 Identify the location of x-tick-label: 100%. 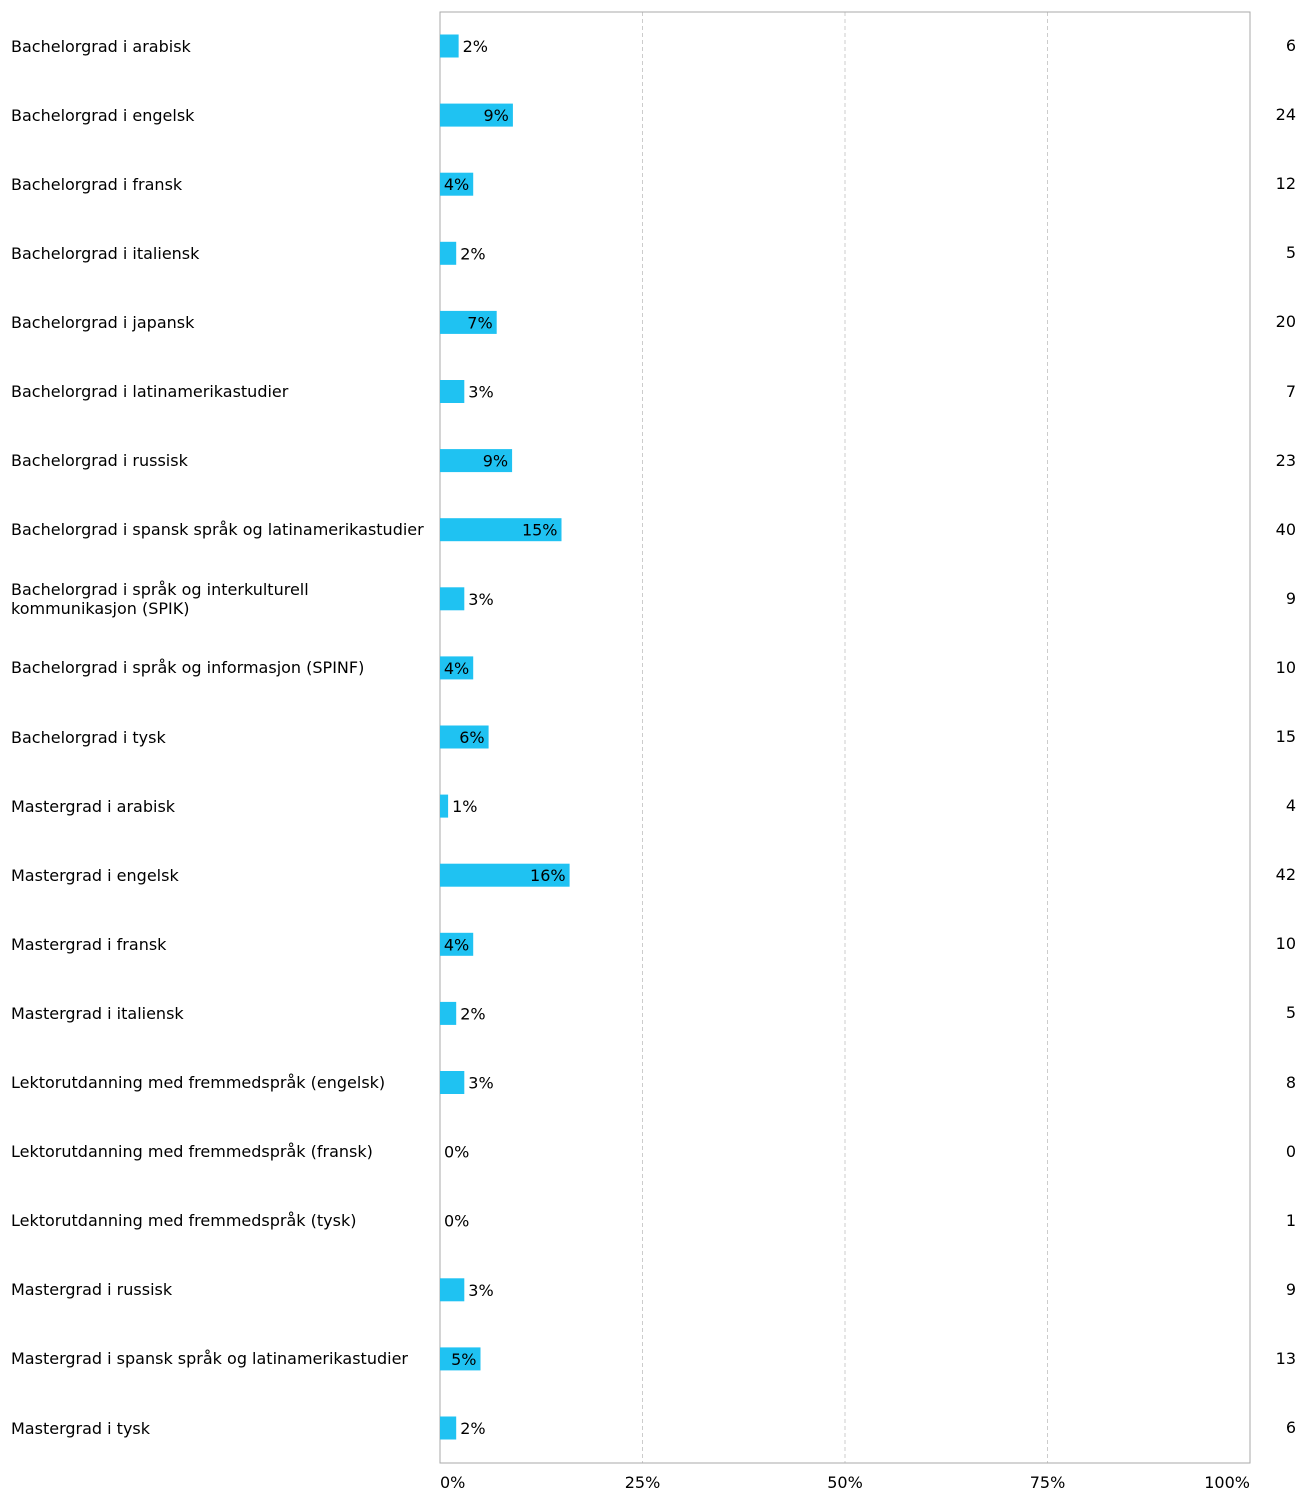
(1227, 1481).